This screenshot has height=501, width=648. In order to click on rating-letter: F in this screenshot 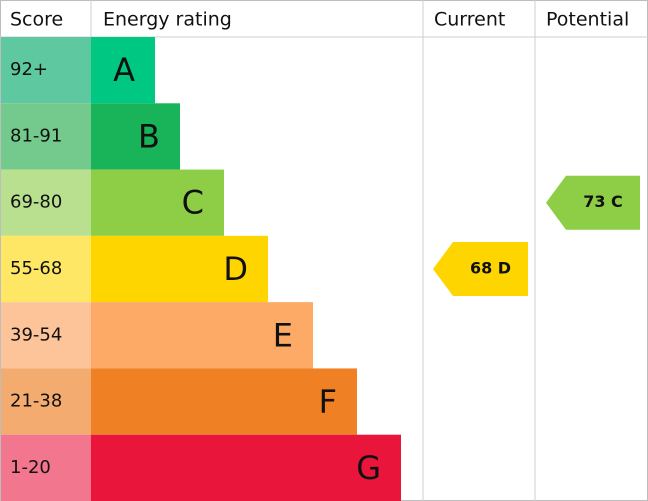, I will do `click(328, 402)`.